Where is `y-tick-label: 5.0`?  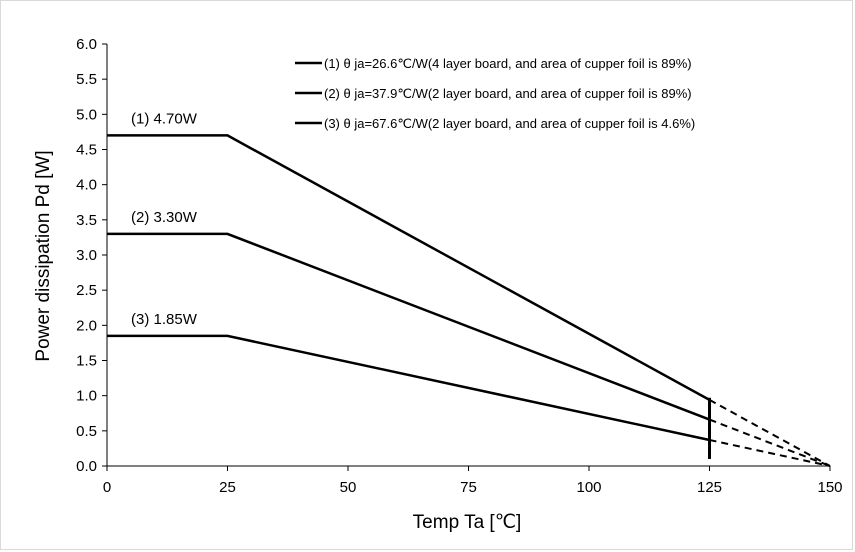
y-tick-label: 5.0 is located at coordinates (86, 114).